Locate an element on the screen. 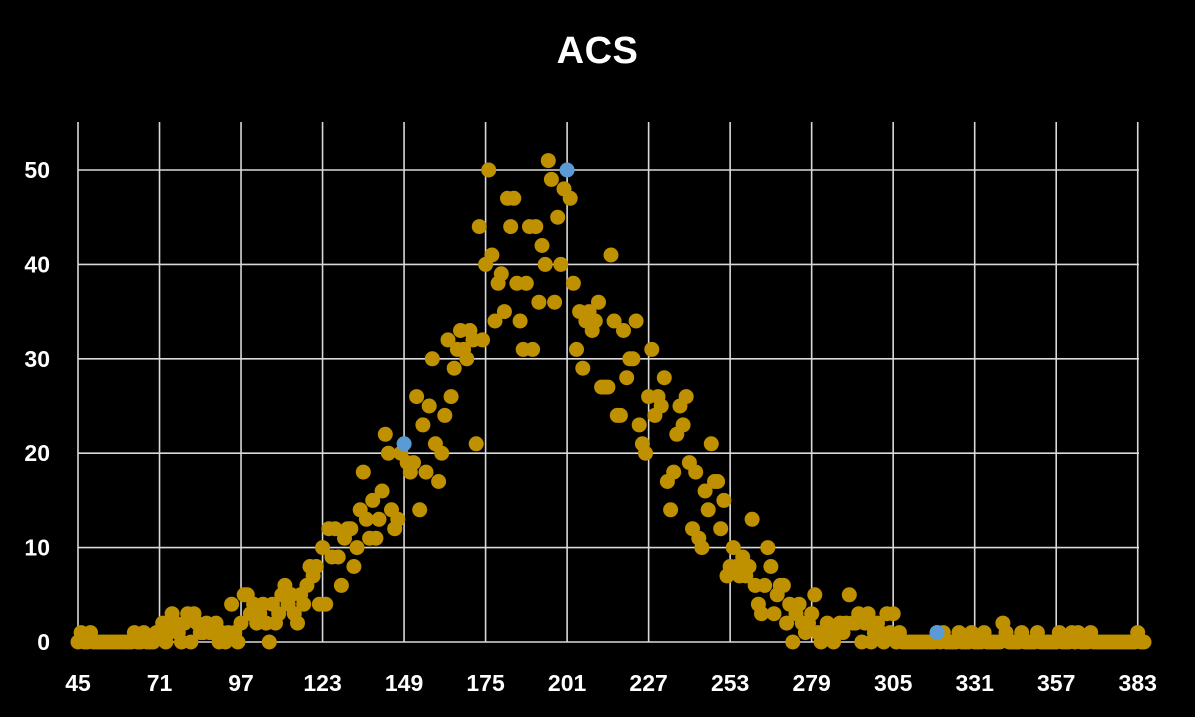 The height and width of the screenshot is (717, 1195). y-tick-label: 50 is located at coordinates (37, 170).